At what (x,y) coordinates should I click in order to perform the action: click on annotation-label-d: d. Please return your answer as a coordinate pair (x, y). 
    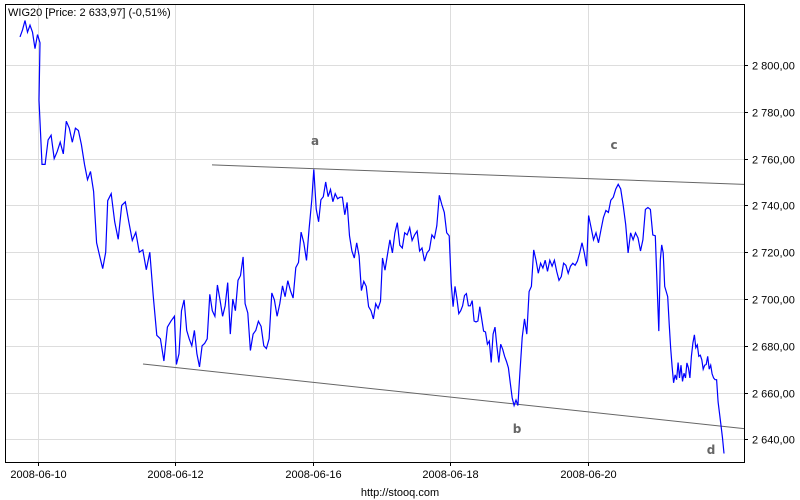
    Looking at the image, I should click on (711, 450).